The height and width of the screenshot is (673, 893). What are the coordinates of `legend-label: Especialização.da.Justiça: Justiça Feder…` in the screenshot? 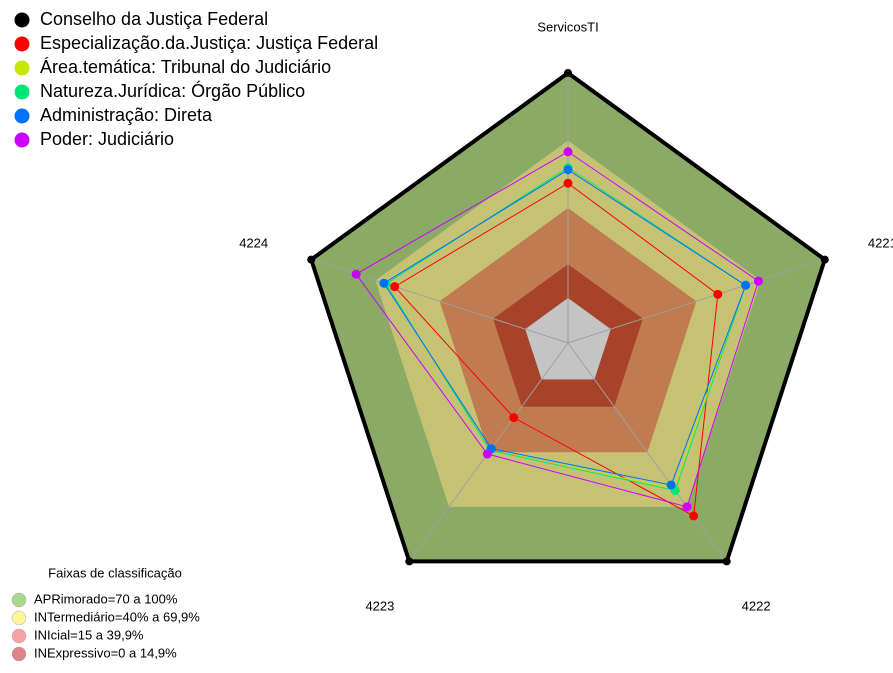 It's located at (209, 43).